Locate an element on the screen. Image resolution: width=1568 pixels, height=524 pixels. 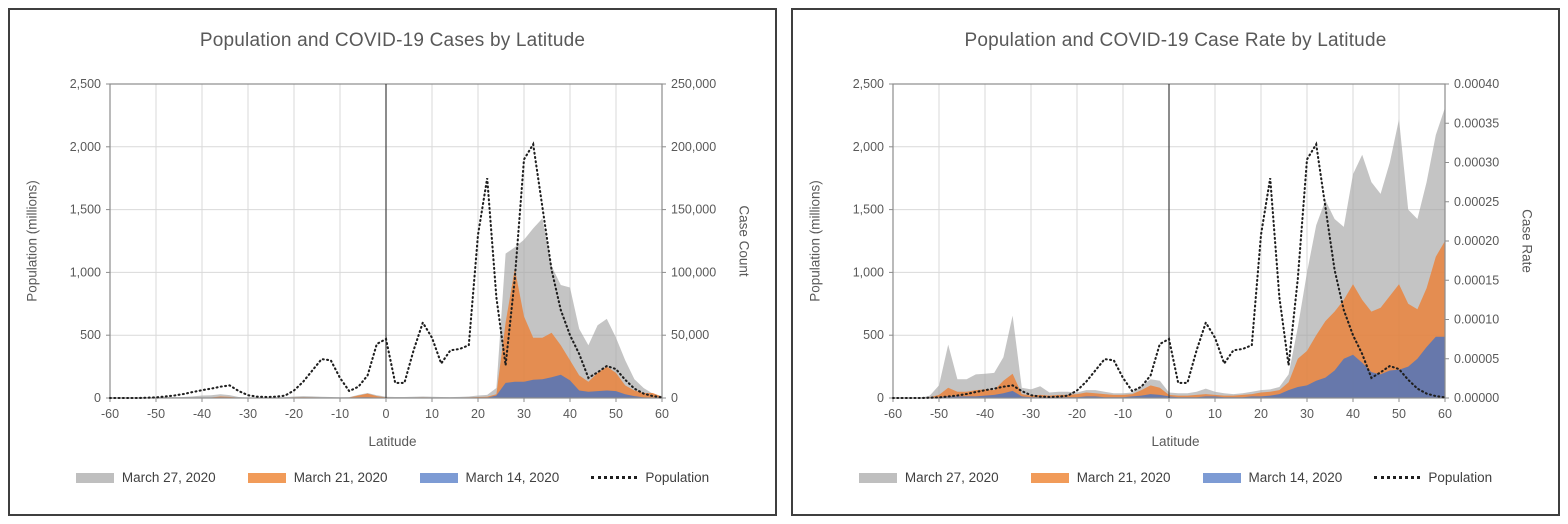
right-axis-tick-label: 0.00005 is located at coordinates (1476, 359).